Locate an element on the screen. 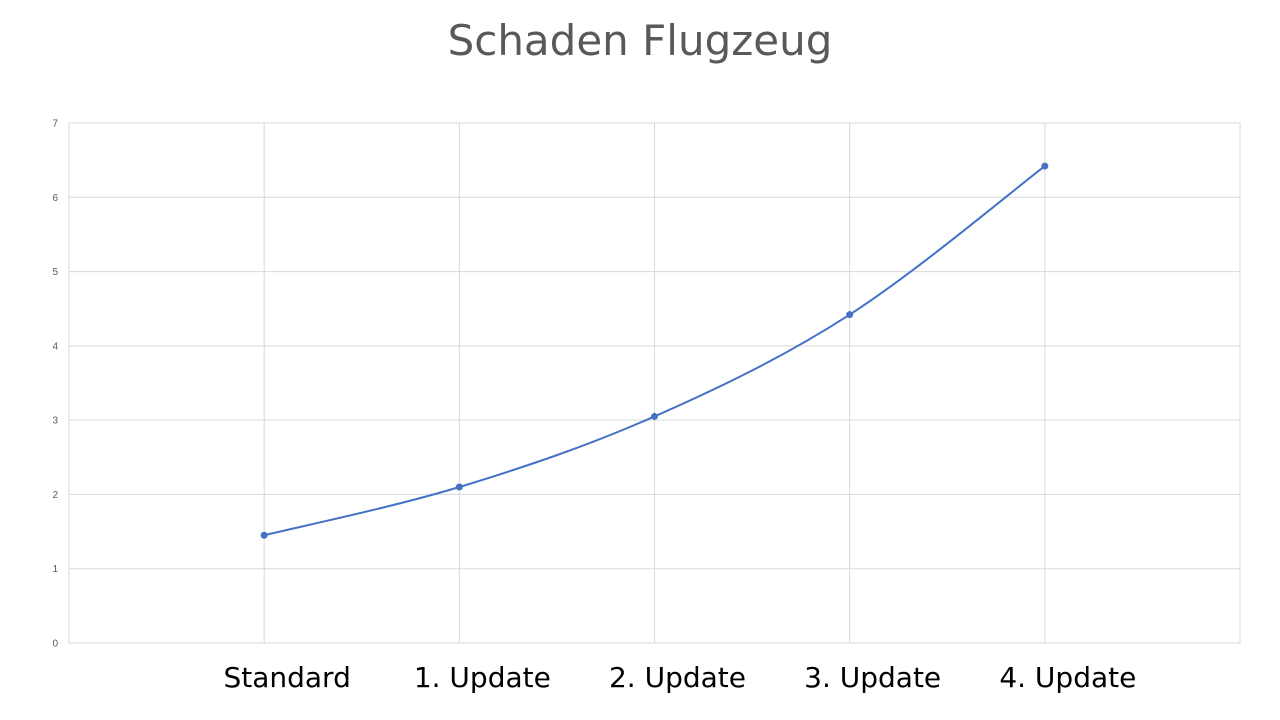 The height and width of the screenshot is (720, 1280). x-tick-label: 2. Update is located at coordinates (677, 677).